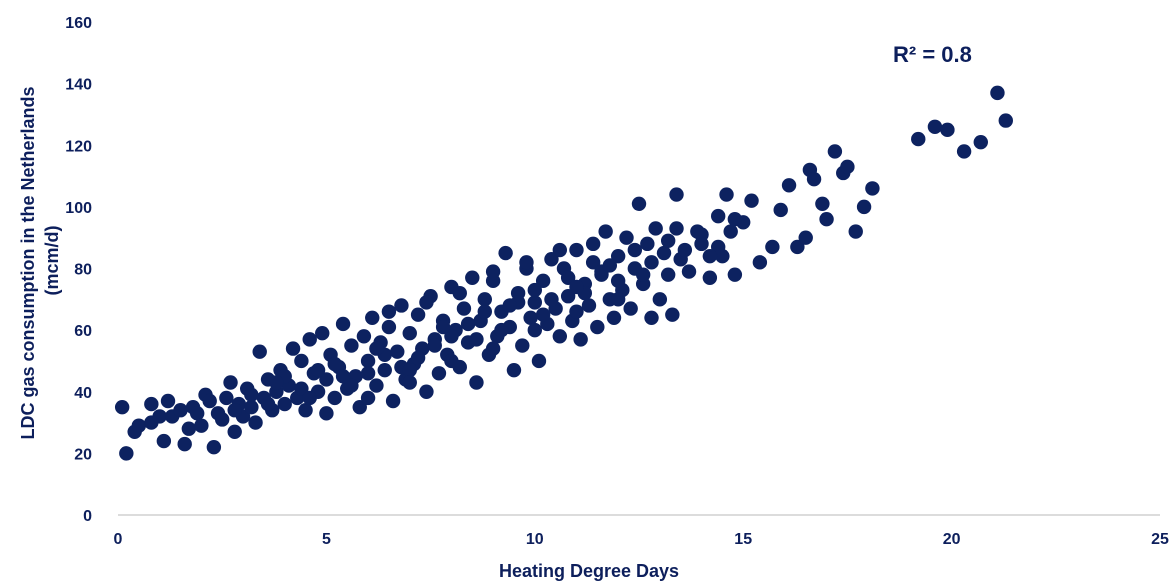 The image size is (1176, 581). I want to click on y-tick-label: 120, so click(78, 146).